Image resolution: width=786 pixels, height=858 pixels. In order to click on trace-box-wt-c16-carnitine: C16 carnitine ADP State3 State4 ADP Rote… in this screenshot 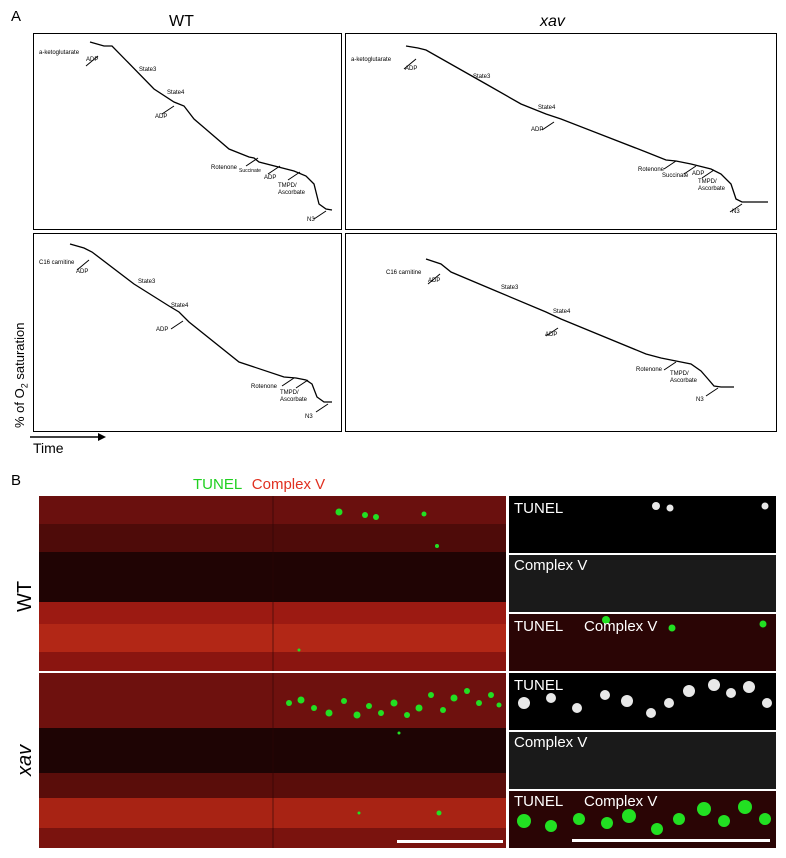, I will do `click(187, 332)`.